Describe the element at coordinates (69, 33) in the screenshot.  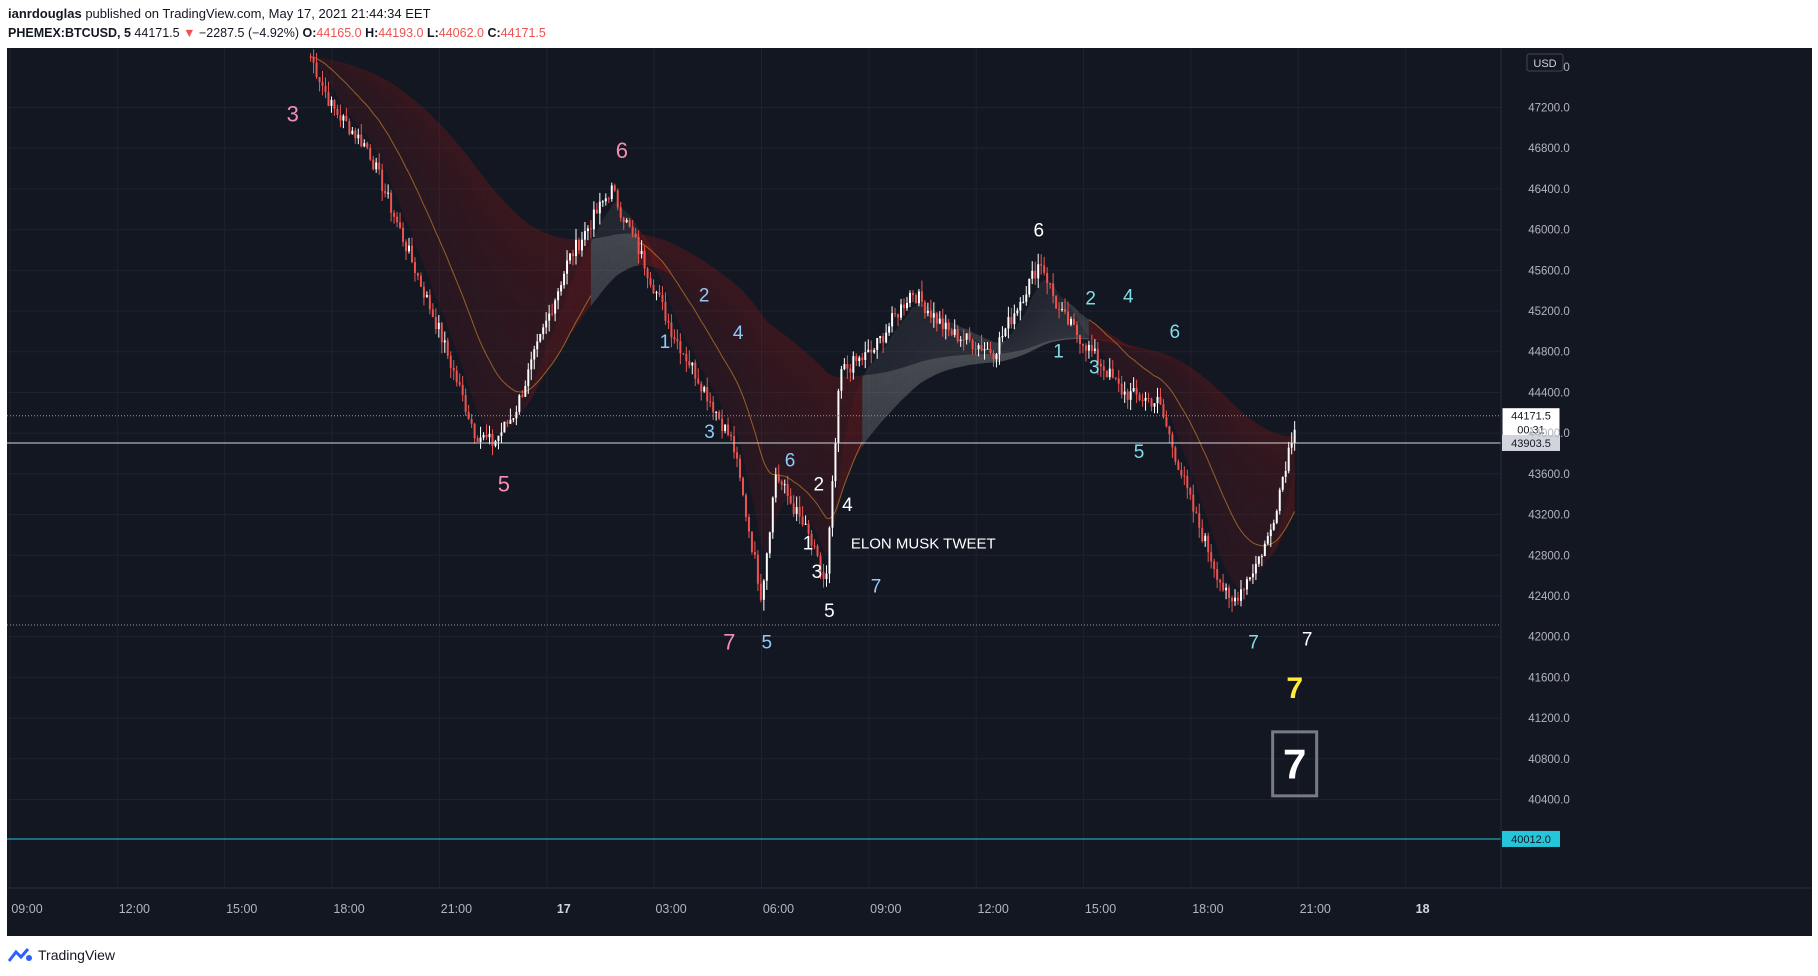
I see `symbol-label: PHEMEX:BTCUSD, 5` at that location.